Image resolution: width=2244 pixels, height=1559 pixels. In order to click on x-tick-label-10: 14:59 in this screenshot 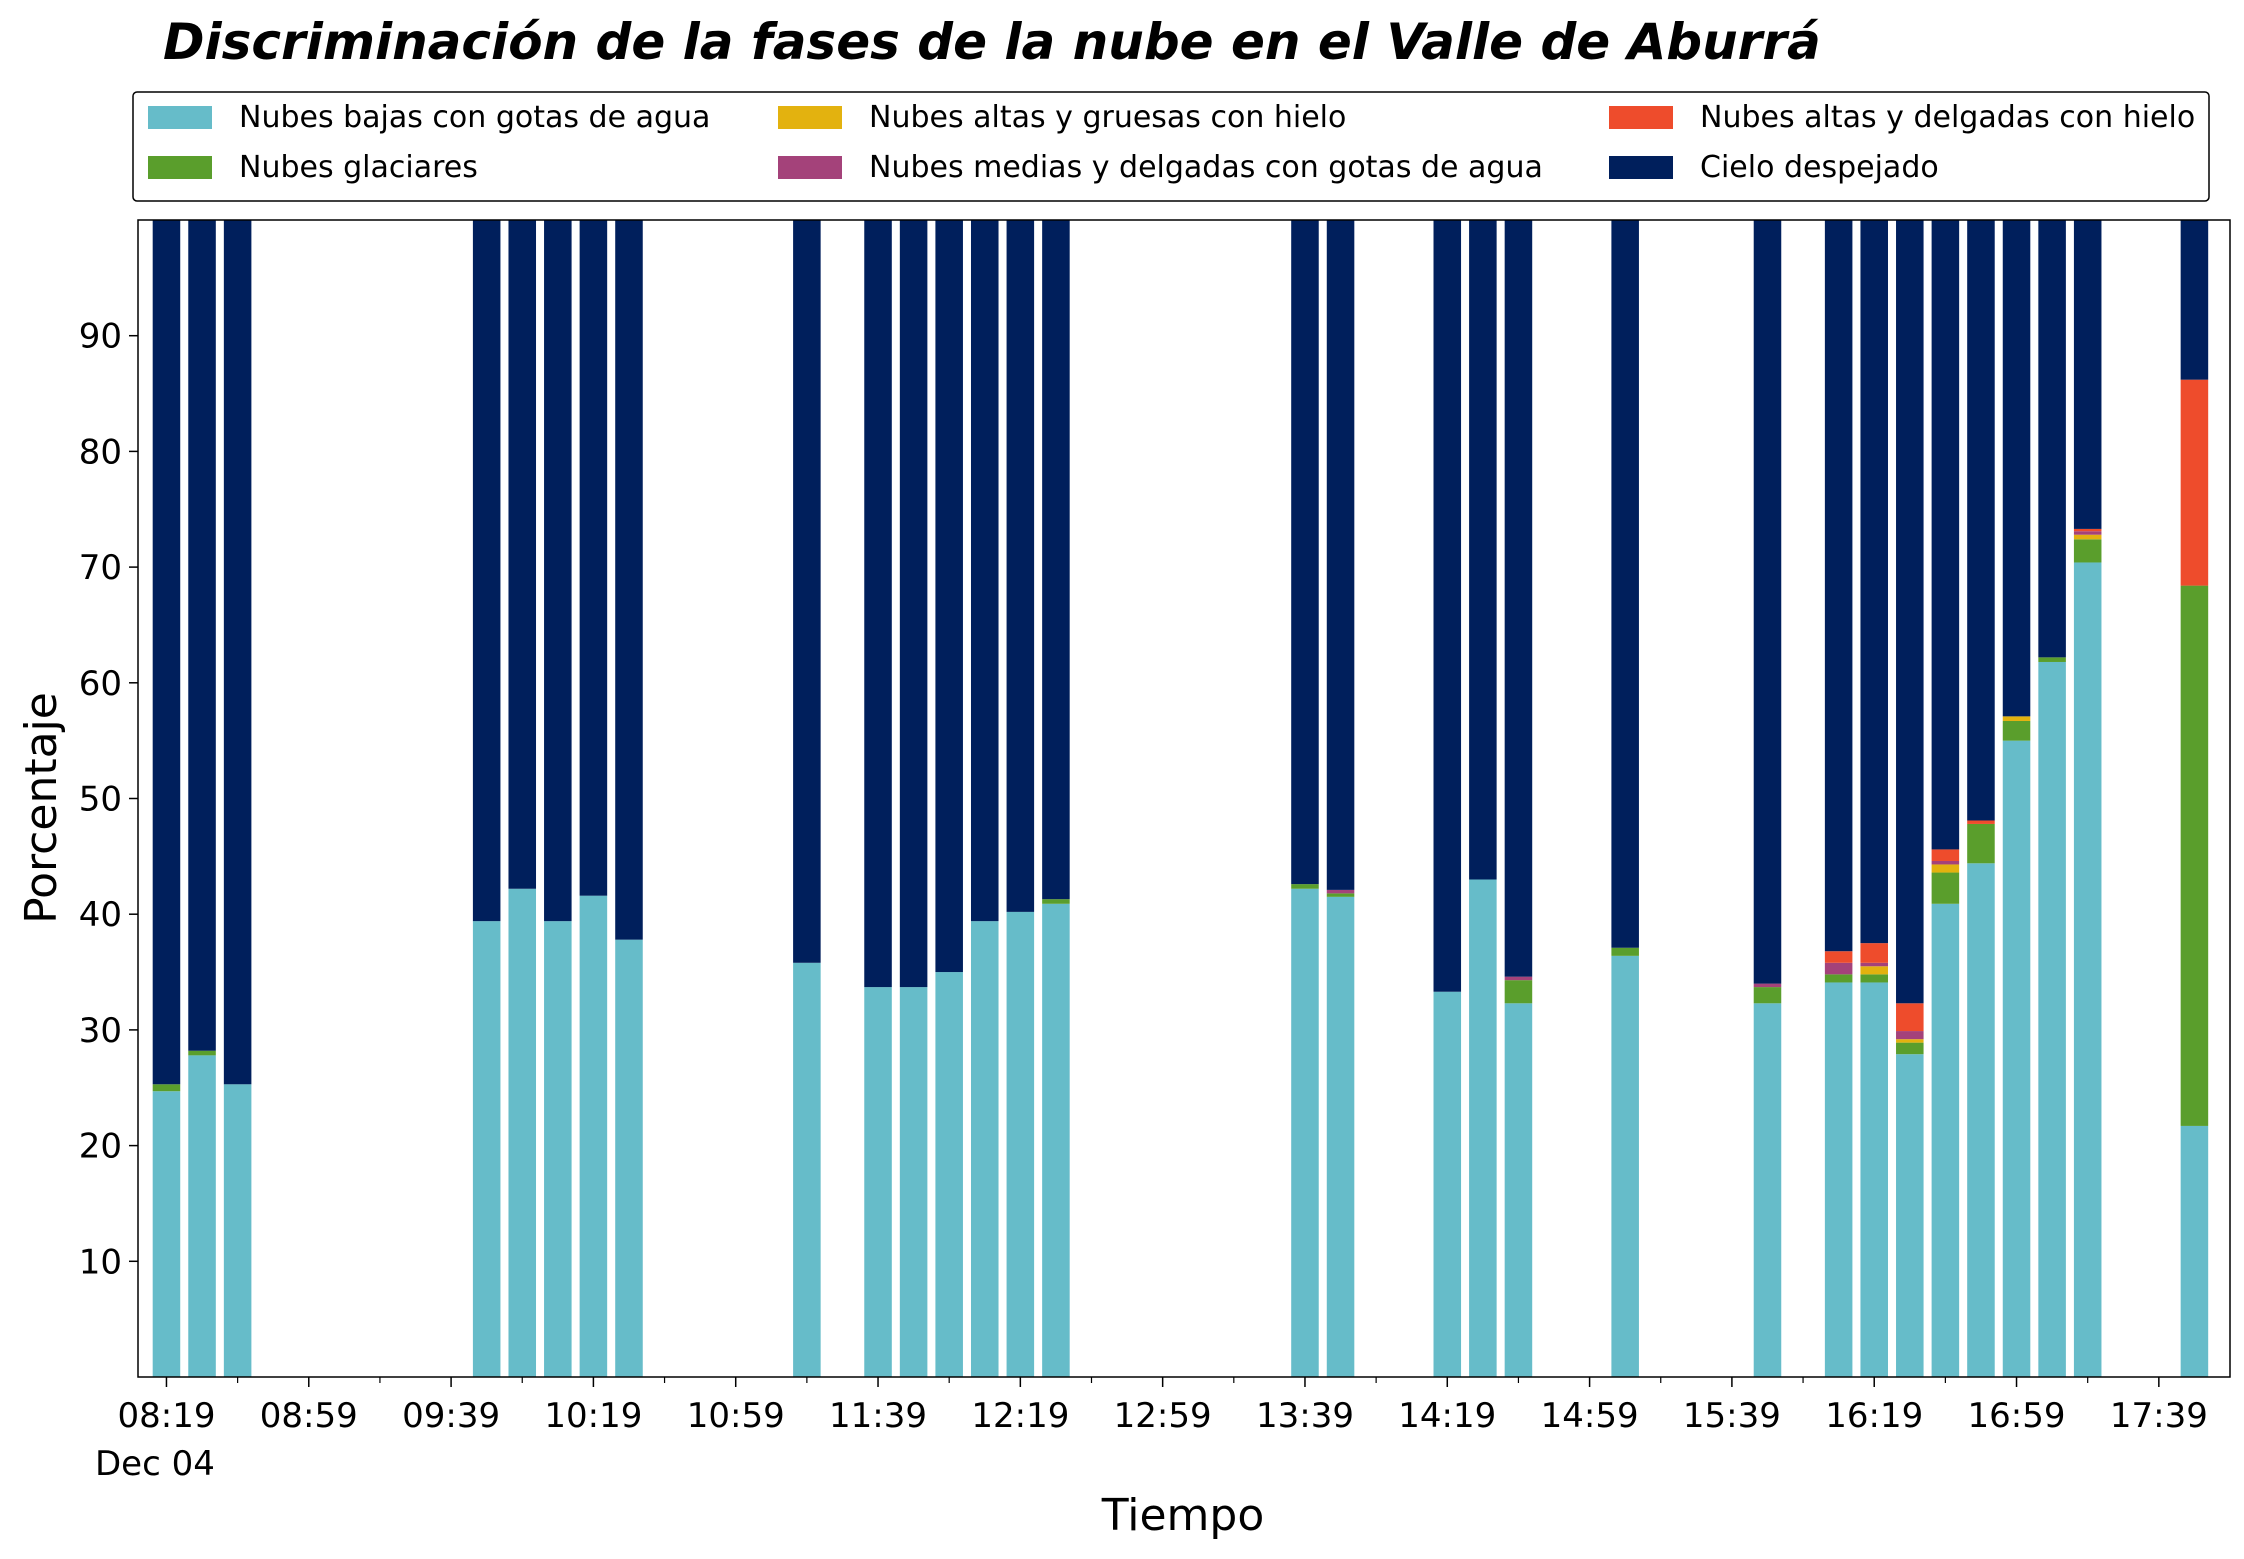, I will do `click(1590, 1416)`.